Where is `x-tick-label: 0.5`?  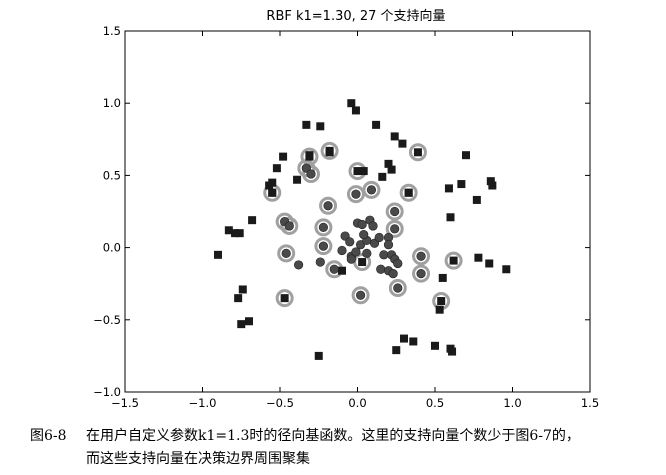 x-tick-label: 0.5 is located at coordinates (435, 403).